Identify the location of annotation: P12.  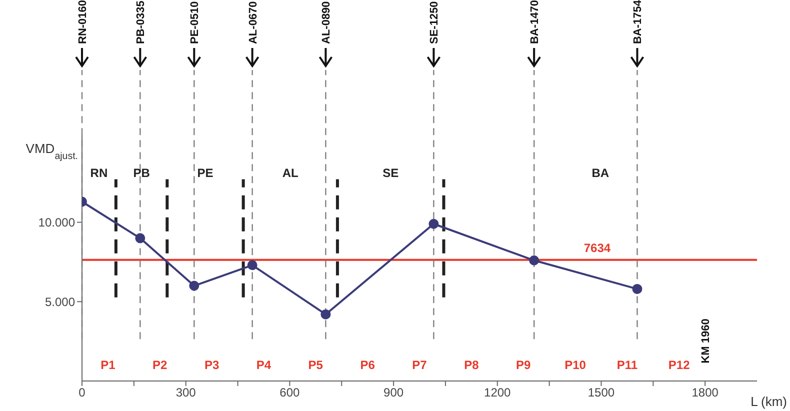
(679, 365).